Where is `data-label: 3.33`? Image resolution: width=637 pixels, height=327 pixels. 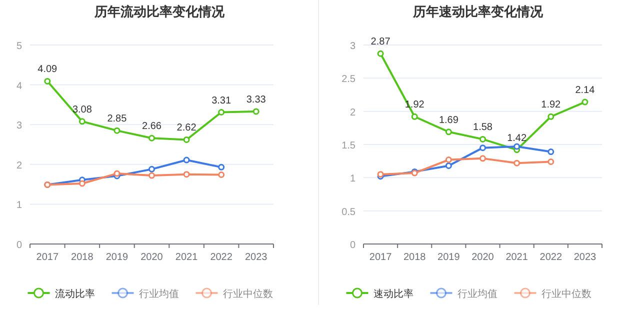 data-label: 3.33 is located at coordinates (256, 100).